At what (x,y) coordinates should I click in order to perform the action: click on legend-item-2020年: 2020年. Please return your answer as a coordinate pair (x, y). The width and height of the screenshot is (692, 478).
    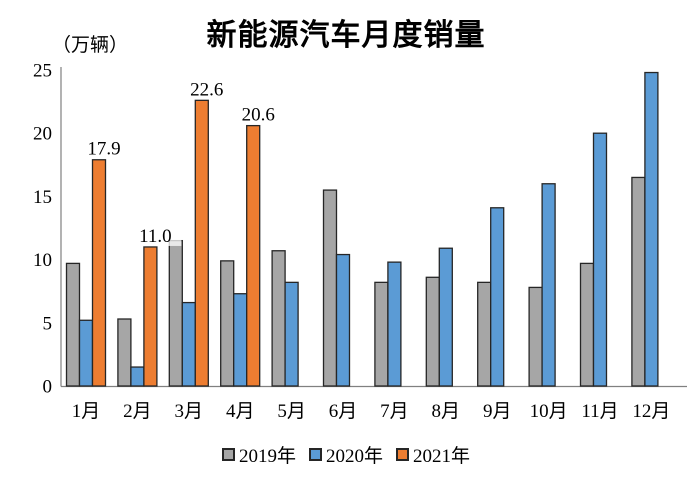
    Looking at the image, I should click on (345, 454).